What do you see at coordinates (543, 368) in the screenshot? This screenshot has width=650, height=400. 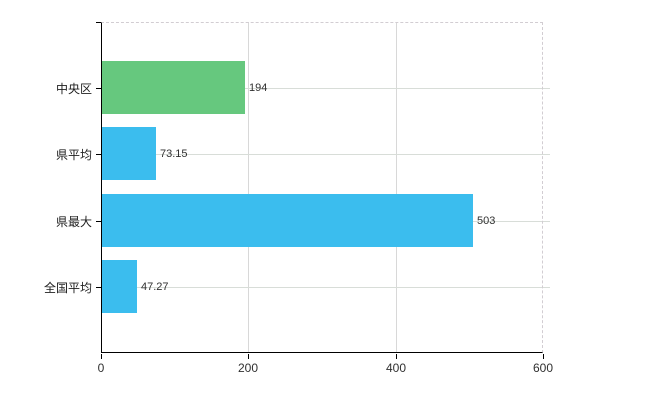 I see `x-tick-label: 600` at bounding box center [543, 368].